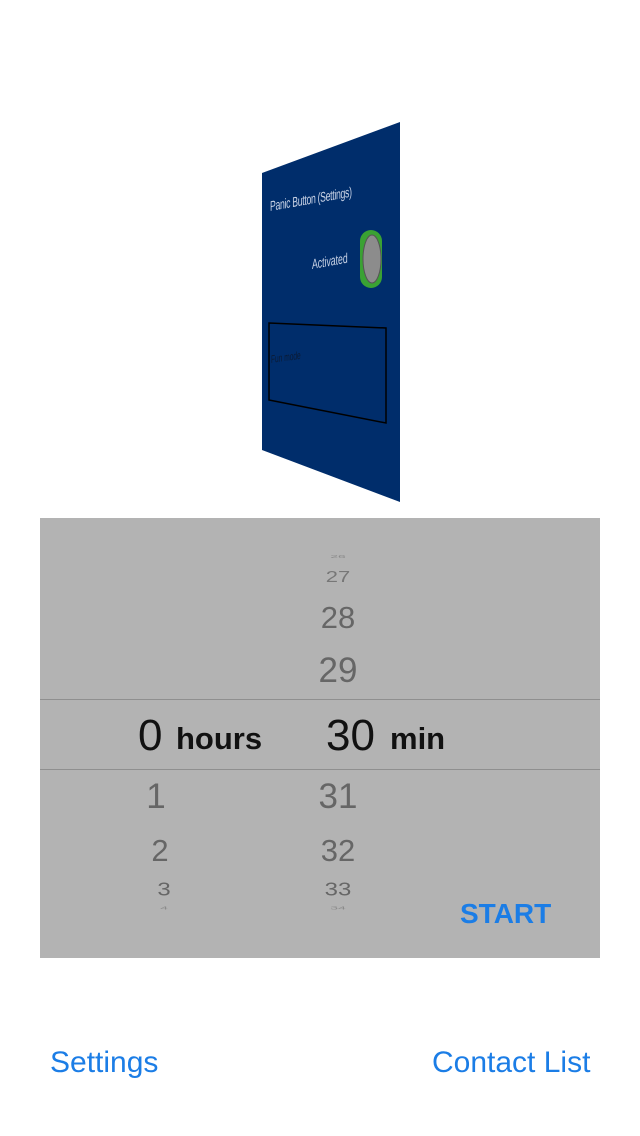  Describe the element at coordinates (164, 889) in the screenshot. I see `hour-option: 3` at that location.